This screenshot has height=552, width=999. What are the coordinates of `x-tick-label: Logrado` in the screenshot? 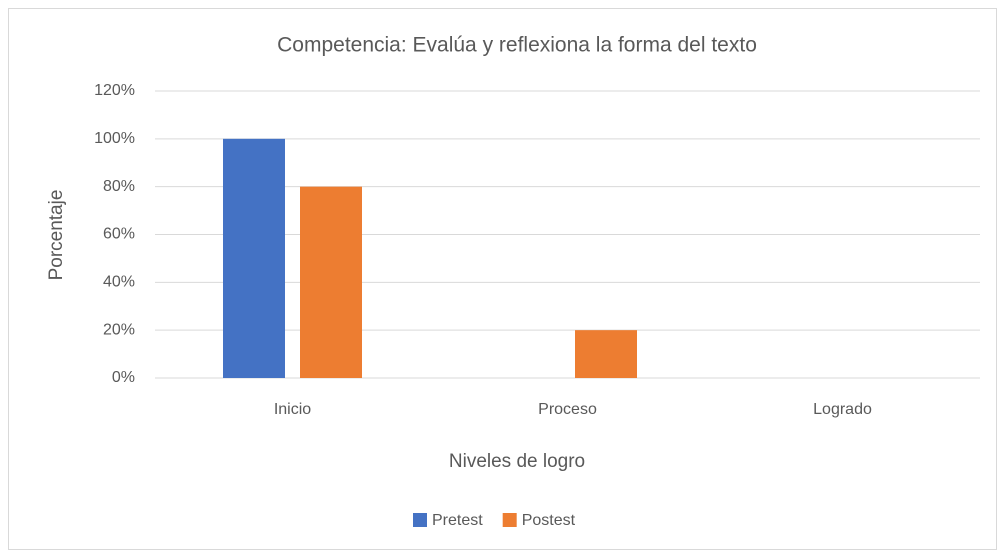 It's located at (842, 409).